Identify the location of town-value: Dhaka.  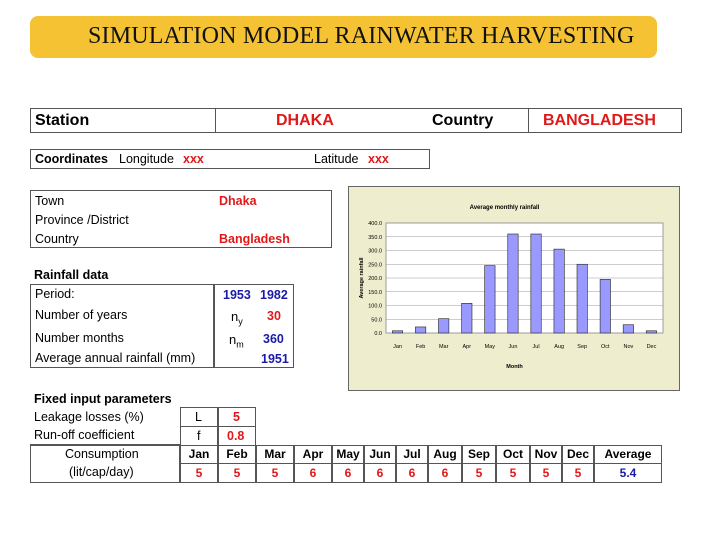
(238, 201).